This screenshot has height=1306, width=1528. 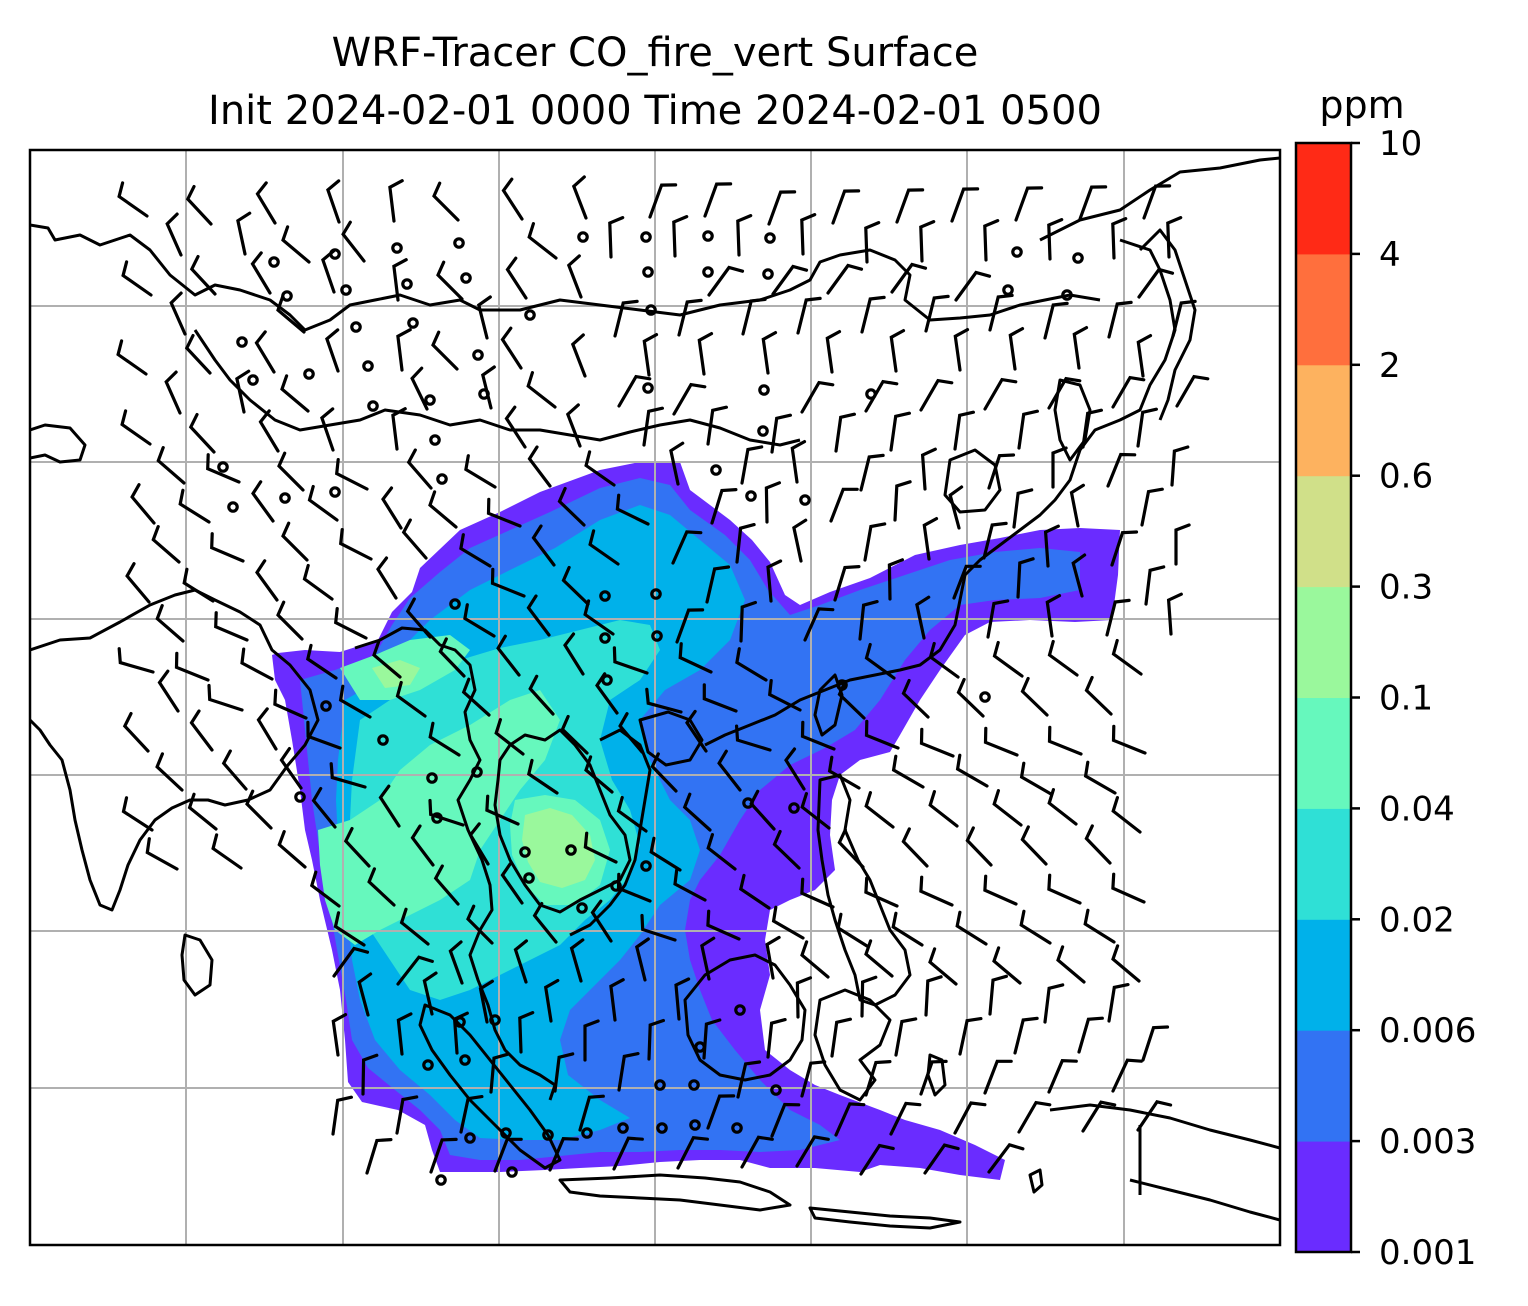 I want to click on coast-mongolia, so click(x=1159, y=199).